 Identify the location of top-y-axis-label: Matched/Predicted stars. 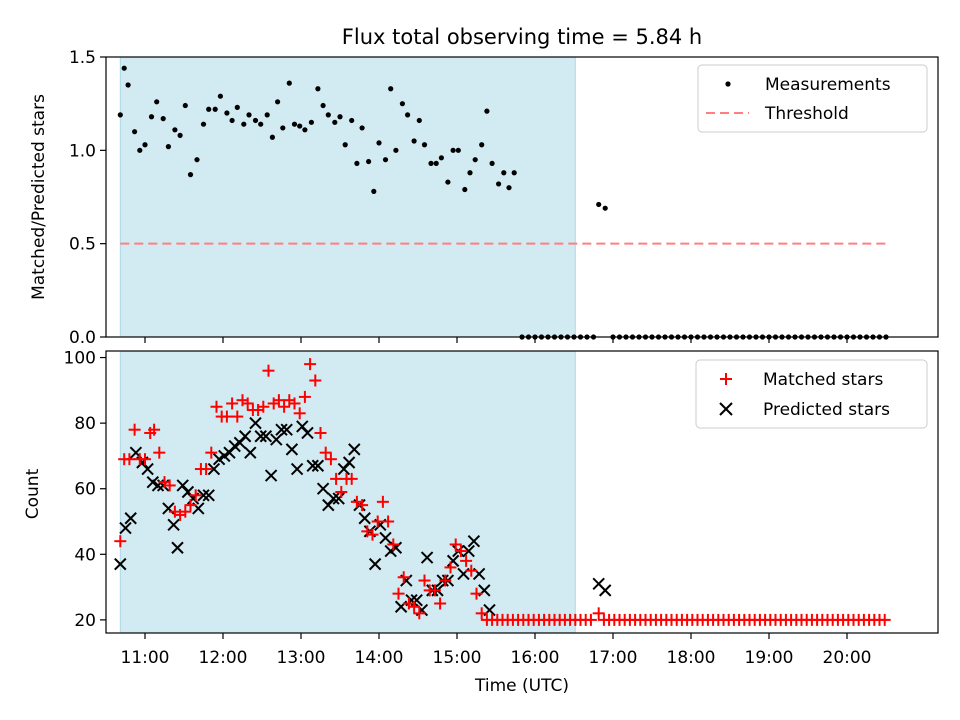
(39, 197).